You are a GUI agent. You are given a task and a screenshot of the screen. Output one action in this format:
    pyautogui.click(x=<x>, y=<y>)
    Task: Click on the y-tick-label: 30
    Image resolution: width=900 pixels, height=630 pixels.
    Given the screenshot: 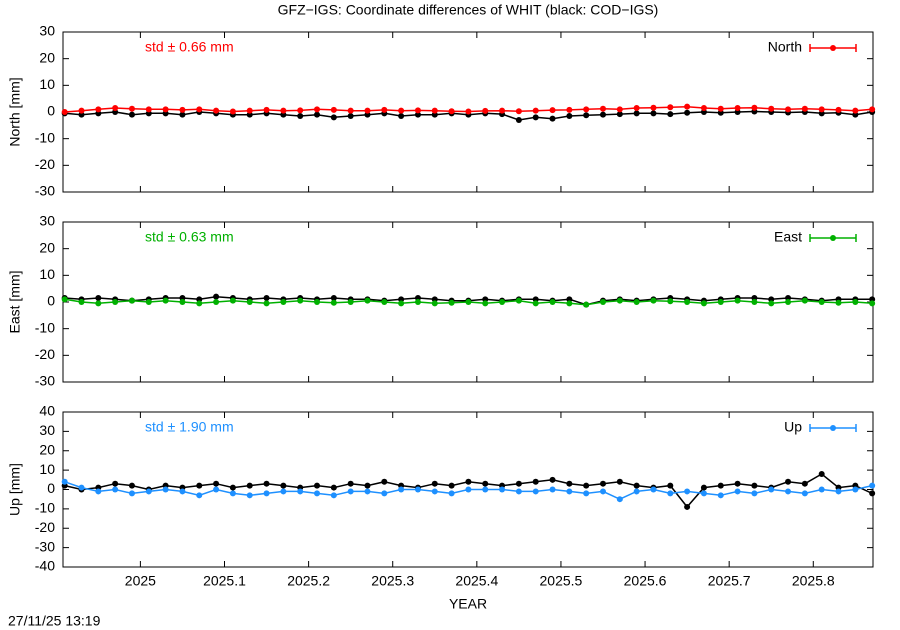 What is the action you would take?
    pyautogui.click(x=47, y=31)
    